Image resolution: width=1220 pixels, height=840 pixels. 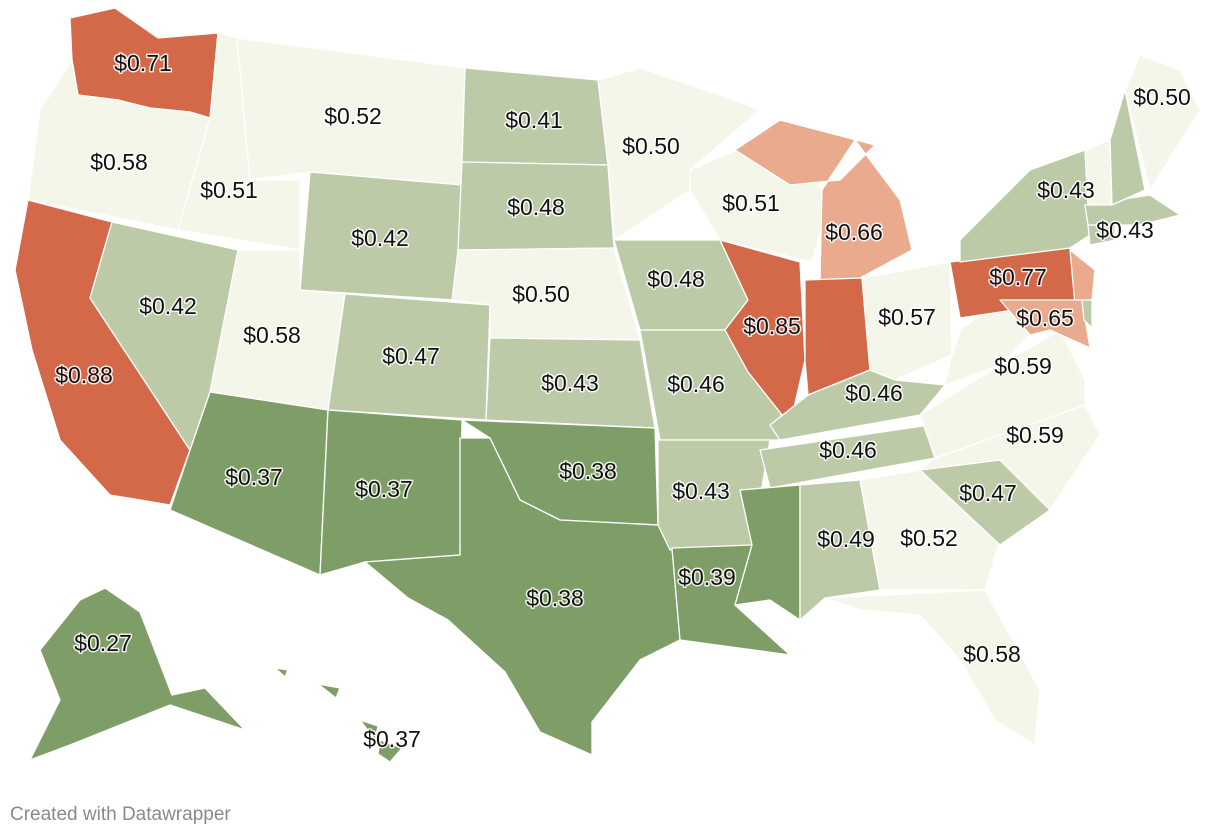 What do you see at coordinates (707, 577) in the screenshot?
I see `state-label-la: $0.39` at bounding box center [707, 577].